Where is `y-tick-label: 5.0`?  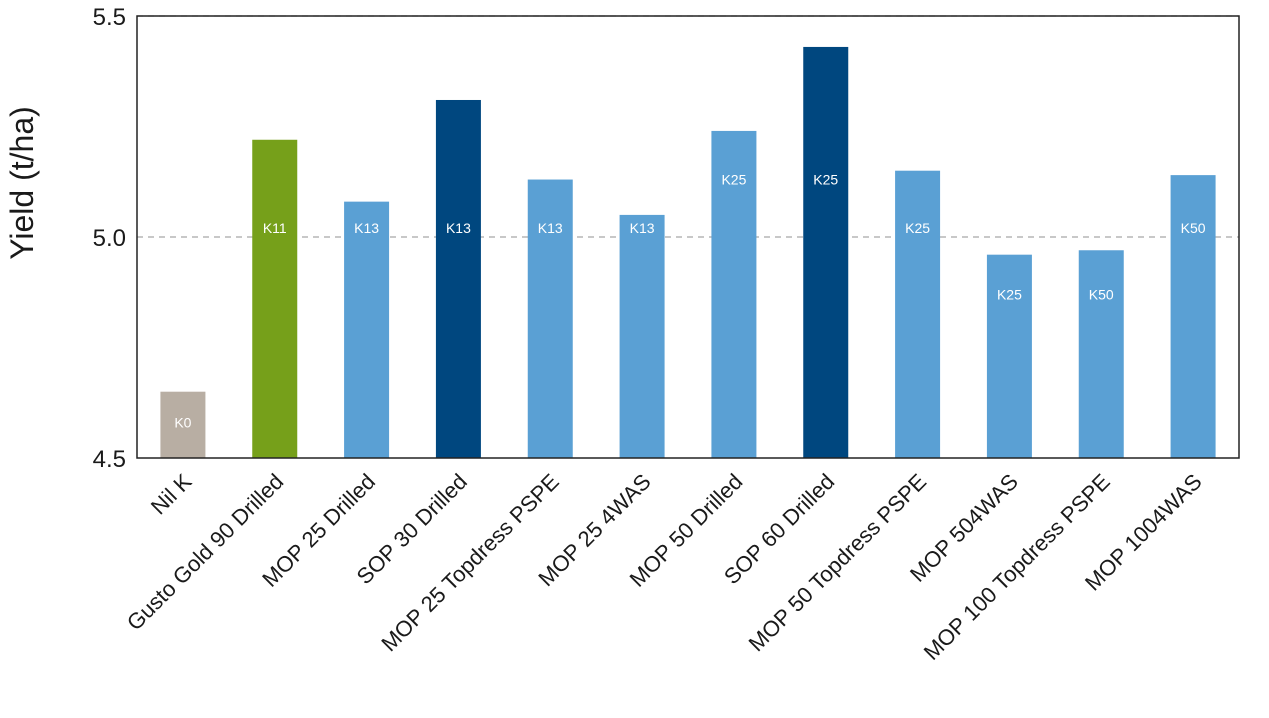
y-tick-label: 5.0 is located at coordinates (109, 238).